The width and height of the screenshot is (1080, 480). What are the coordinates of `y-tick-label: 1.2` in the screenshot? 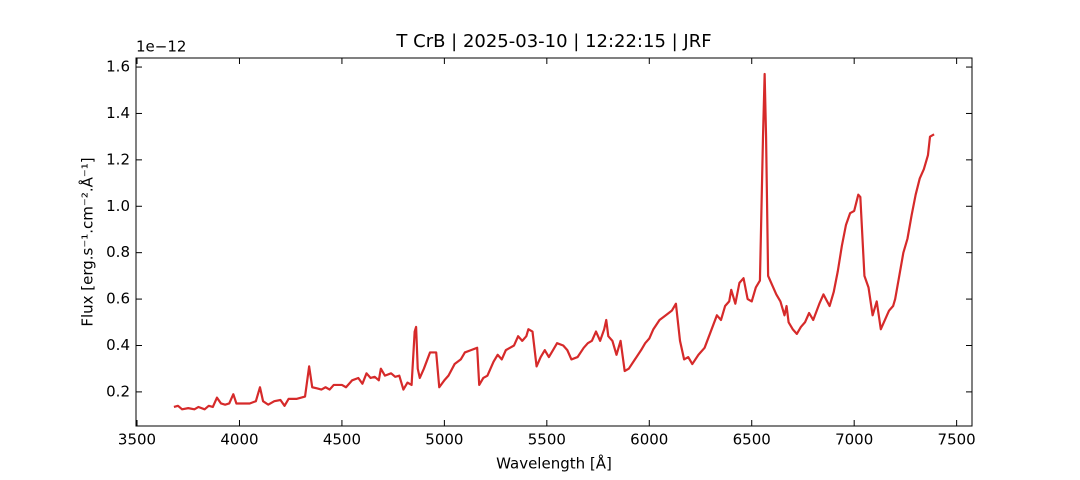 It's located at (118, 159).